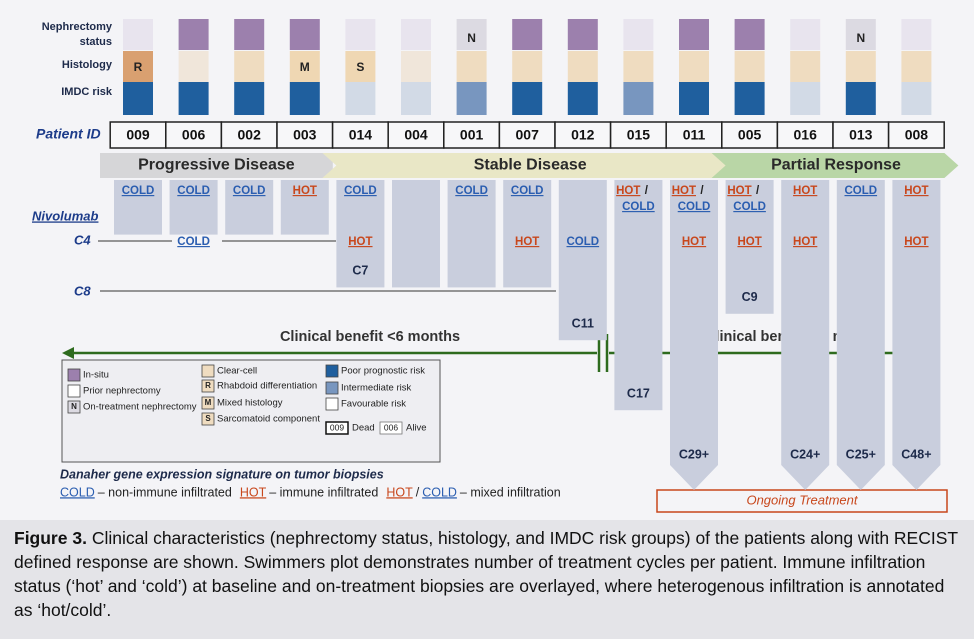 This screenshot has width=974, height=639. What do you see at coordinates (68, 134) in the screenshot?
I see `row-label: Patient ID` at bounding box center [68, 134].